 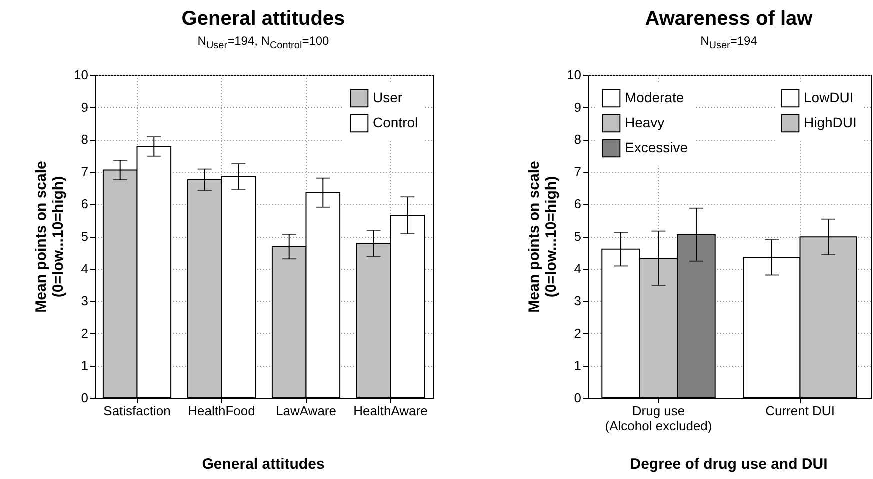 What do you see at coordinates (656, 148) in the screenshot?
I see `legend-label: Excessive` at bounding box center [656, 148].